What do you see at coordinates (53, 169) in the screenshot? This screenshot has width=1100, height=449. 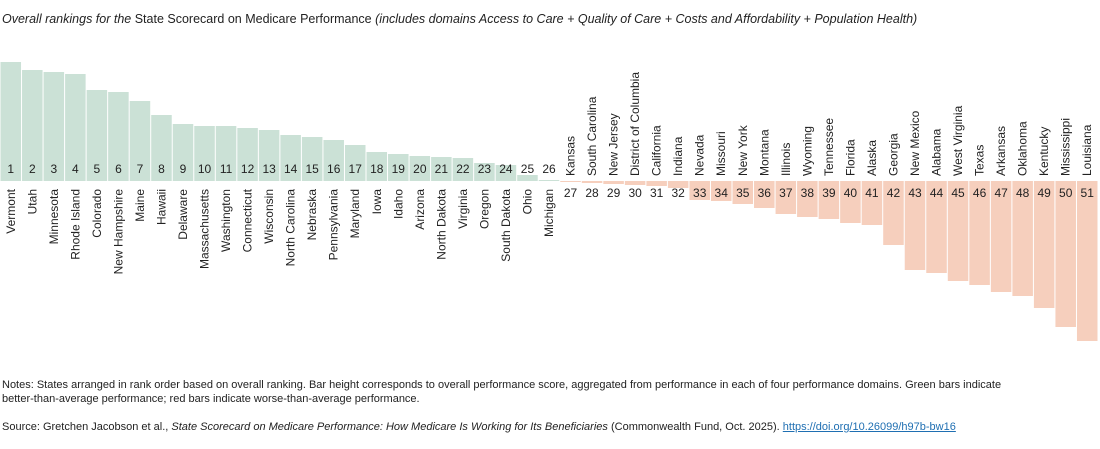 I see `rank-label: 3` at bounding box center [53, 169].